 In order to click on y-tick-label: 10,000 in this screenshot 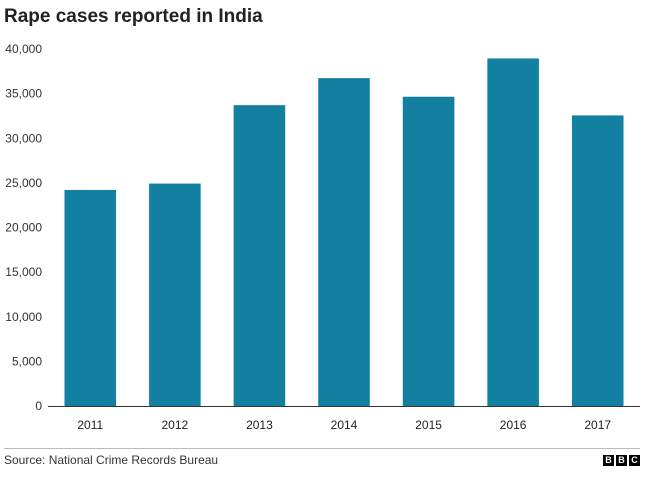, I will do `click(23, 317)`.